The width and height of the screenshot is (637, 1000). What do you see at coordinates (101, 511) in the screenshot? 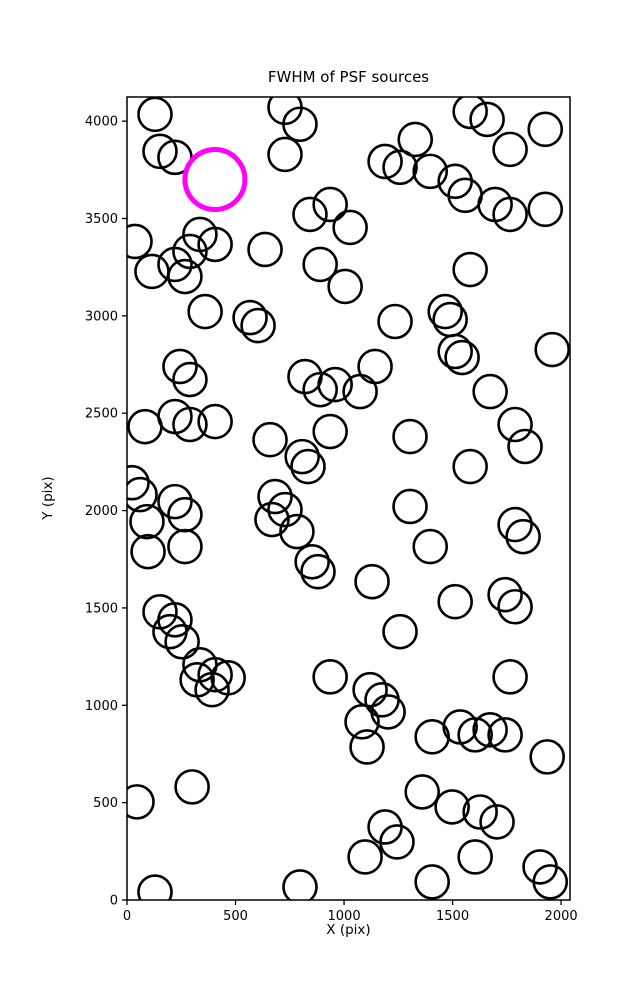
I see `y-tick-label: 2000` at bounding box center [101, 511].